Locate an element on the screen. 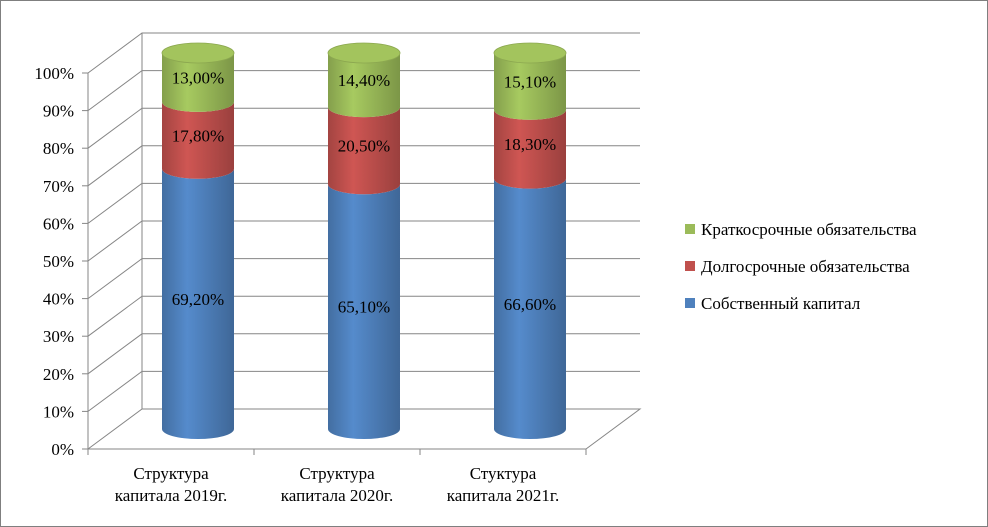 The image size is (988, 527). y-tick-label: 20% is located at coordinates (58, 374).